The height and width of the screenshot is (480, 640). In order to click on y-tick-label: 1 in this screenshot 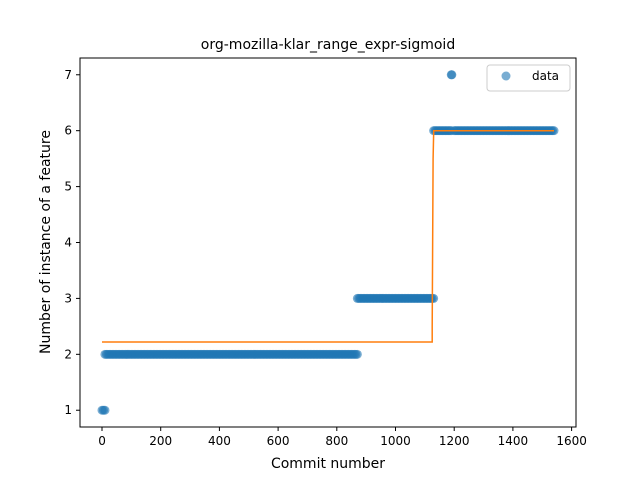, I will do `click(68, 410)`.